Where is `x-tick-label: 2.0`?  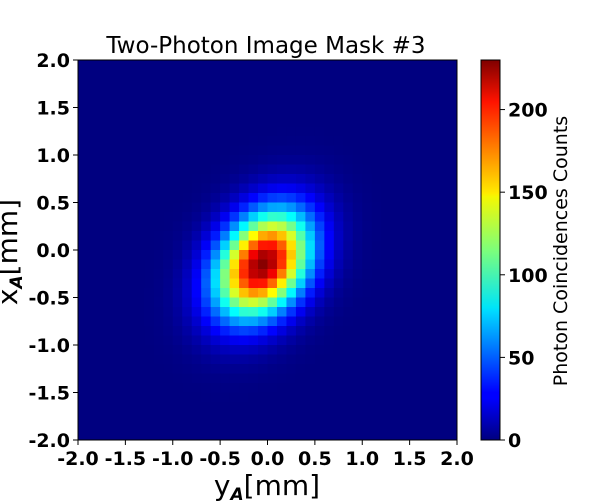 x-tick-label: 2.0 is located at coordinates (457, 459).